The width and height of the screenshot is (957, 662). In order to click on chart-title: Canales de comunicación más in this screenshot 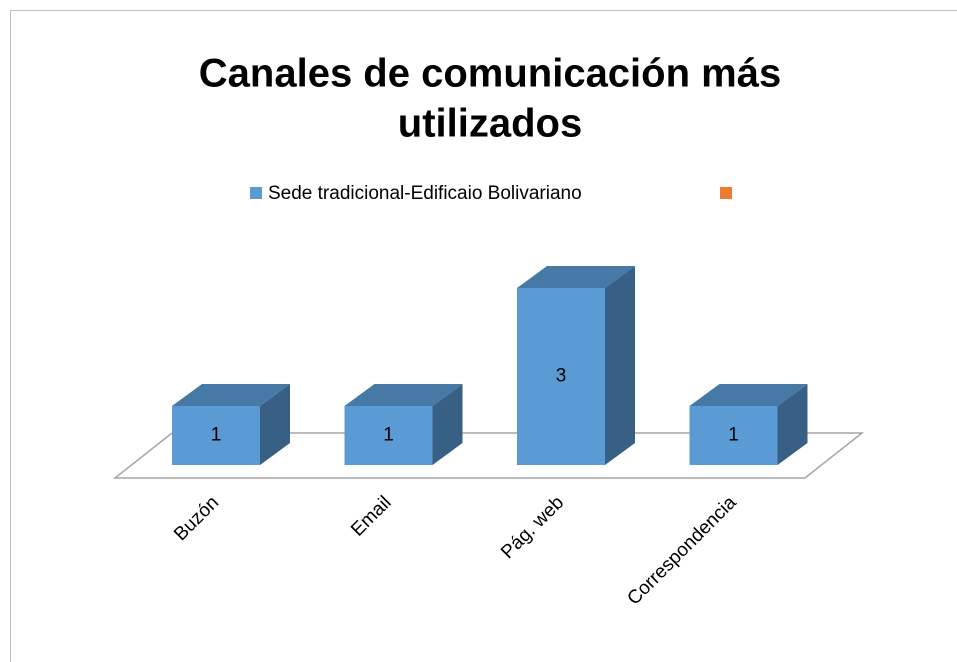, I will do `click(490, 74)`.